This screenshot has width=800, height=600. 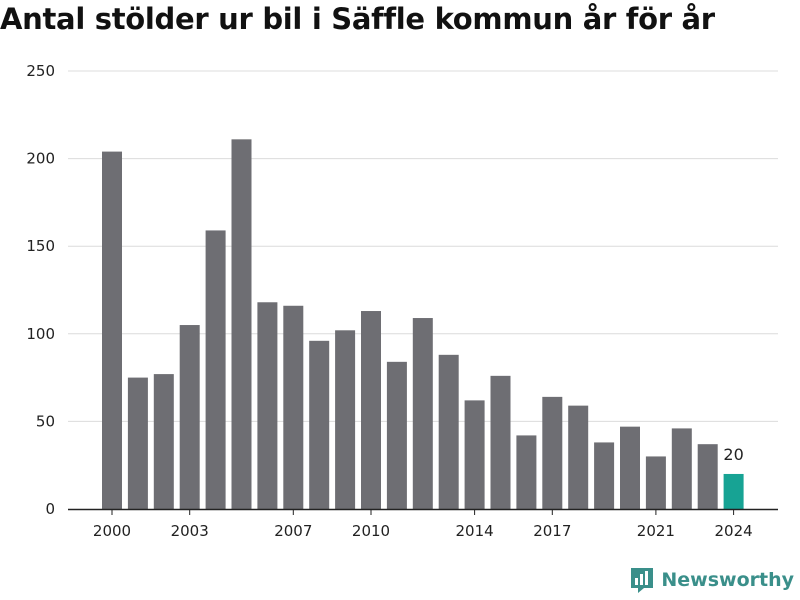 What do you see at coordinates (50, 509) in the screenshot?
I see `y-tick-label: 0` at bounding box center [50, 509].